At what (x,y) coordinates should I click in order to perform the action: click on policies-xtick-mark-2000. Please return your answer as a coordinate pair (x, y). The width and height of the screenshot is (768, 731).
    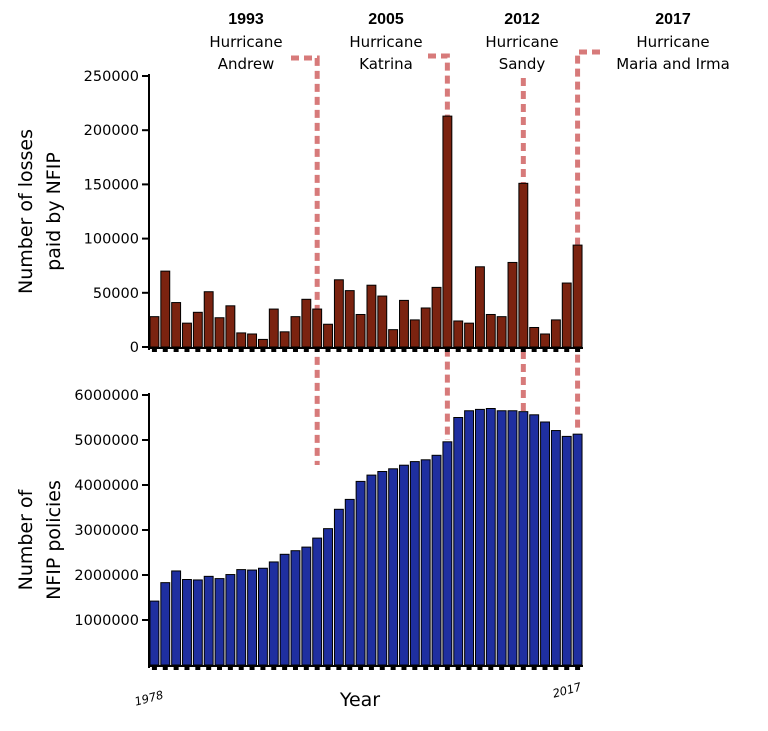
    Looking at the image, I should click on (393, 667).